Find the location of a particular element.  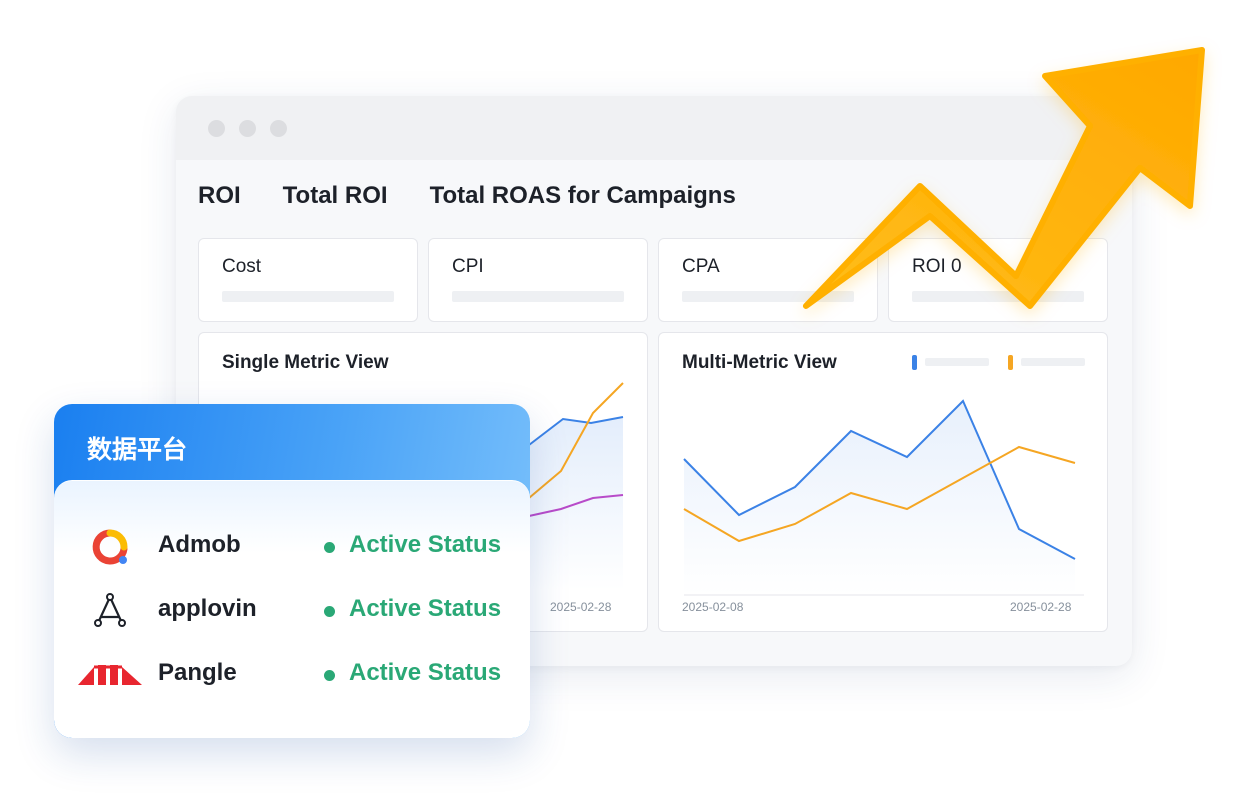

multi-metric-chart-card: Multi-Metric View 2025-02-08 2025-02-28 is located at coordinates (883, 482).